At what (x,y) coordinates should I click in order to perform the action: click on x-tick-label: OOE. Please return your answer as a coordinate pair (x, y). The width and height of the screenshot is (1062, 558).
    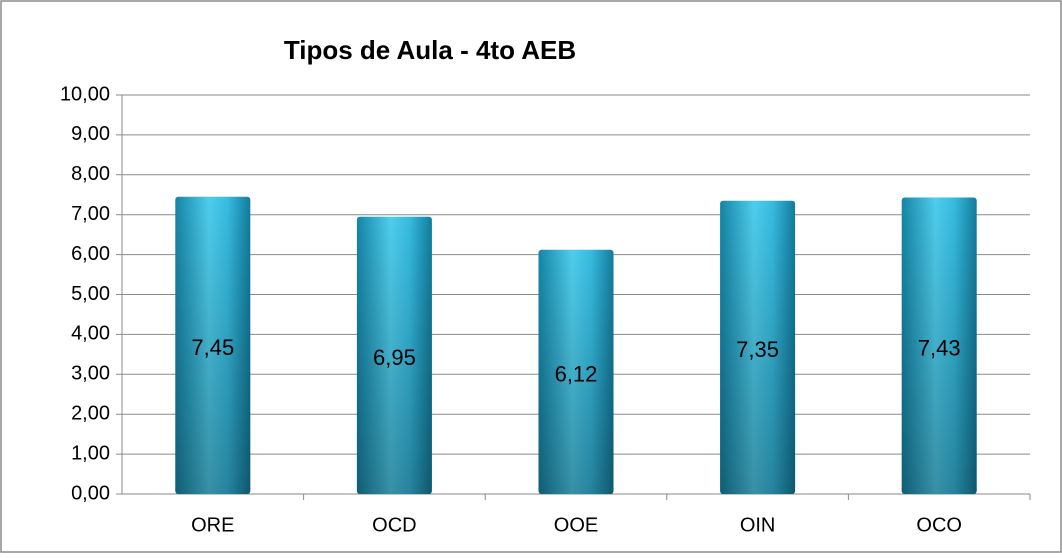
    Looking at the image, I should click on (576, 525).